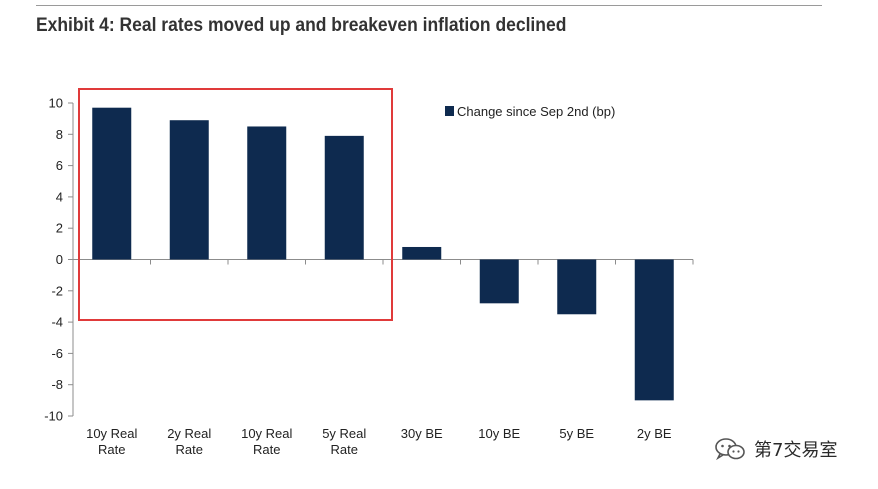  I want to click on x-tick-label: 10y BE, so click(499, 433).